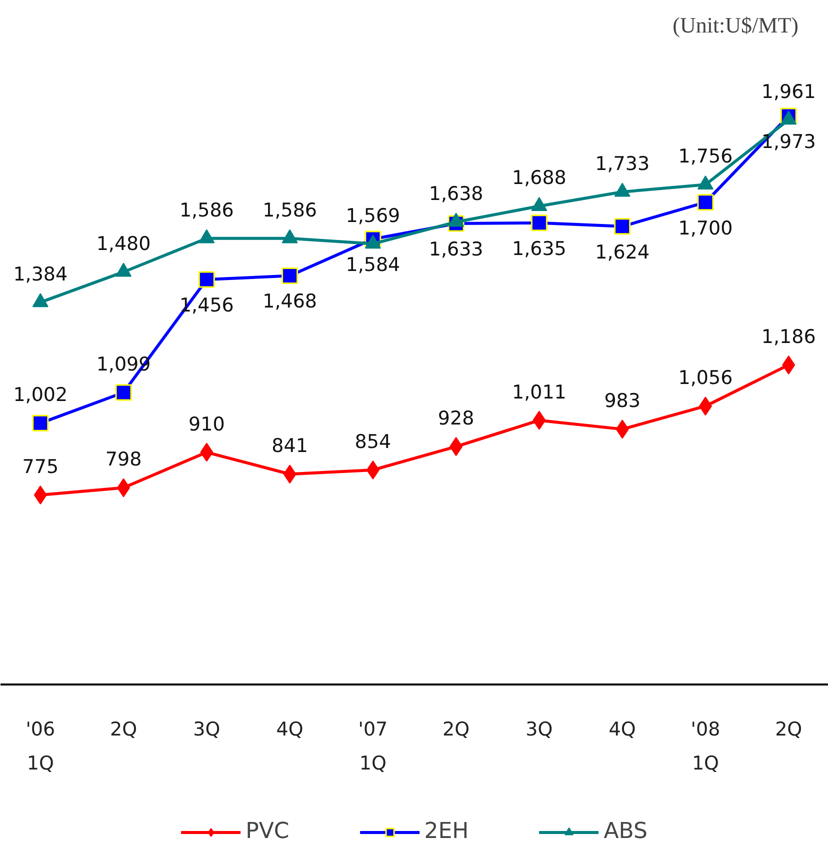  I want to click on data-label: 798, so click(123, 459).